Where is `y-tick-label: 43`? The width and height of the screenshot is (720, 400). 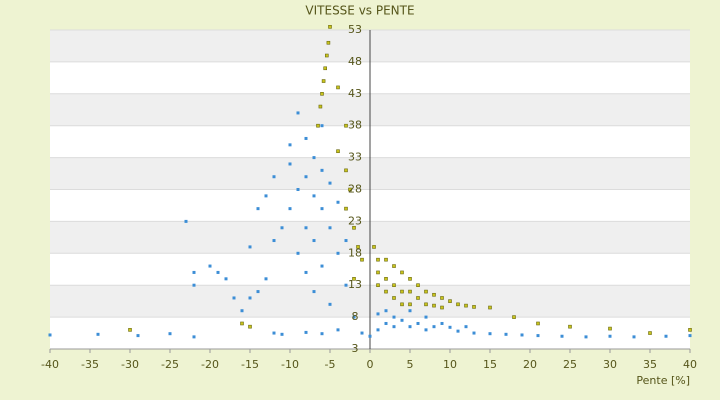
y-tick-label: 43 is located at coordinates (355, 93).